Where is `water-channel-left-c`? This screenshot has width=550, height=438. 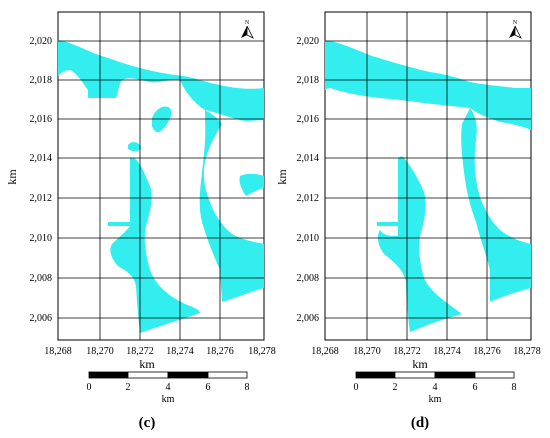
water-channel-left-c is located at coordinates (154, 245).